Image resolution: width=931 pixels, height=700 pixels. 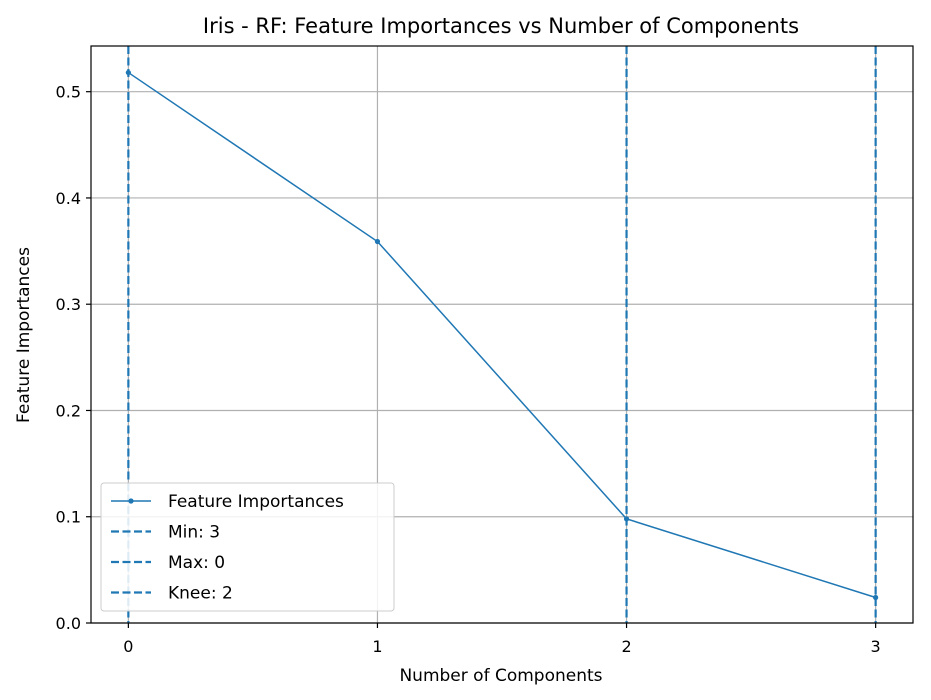 What do you see at coordinates (68, 410) in the screenshot?
I see `y-tick-label: 0.2` at bounding box center [68, 410].